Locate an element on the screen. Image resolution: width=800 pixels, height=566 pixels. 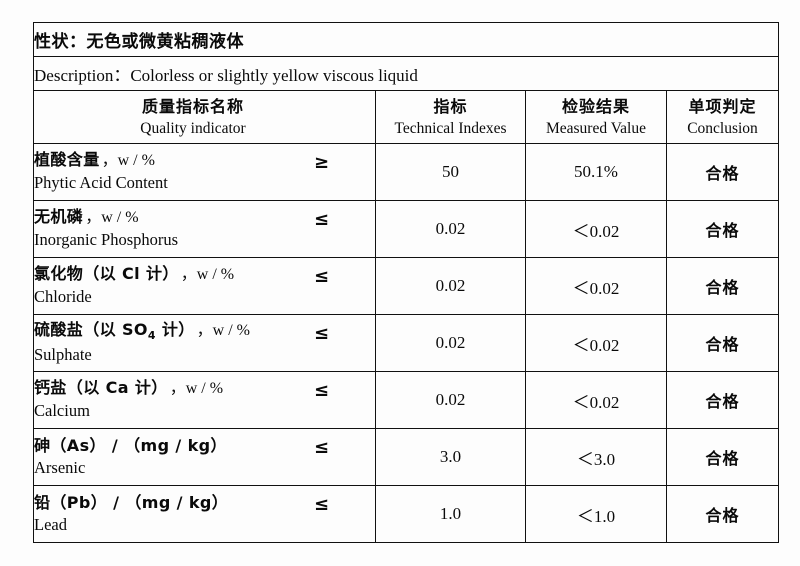
indicator-name-en: Lead is located at coordinates (50, 524).